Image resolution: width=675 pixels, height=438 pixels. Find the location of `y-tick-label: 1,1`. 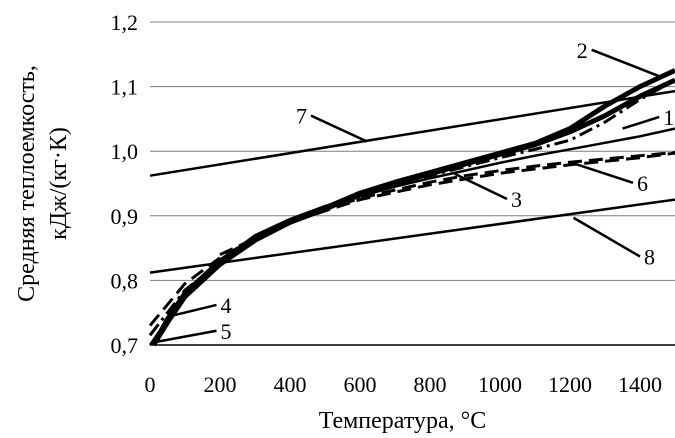

y-tick-label: 1,1 is located at coordinates (125, 87).